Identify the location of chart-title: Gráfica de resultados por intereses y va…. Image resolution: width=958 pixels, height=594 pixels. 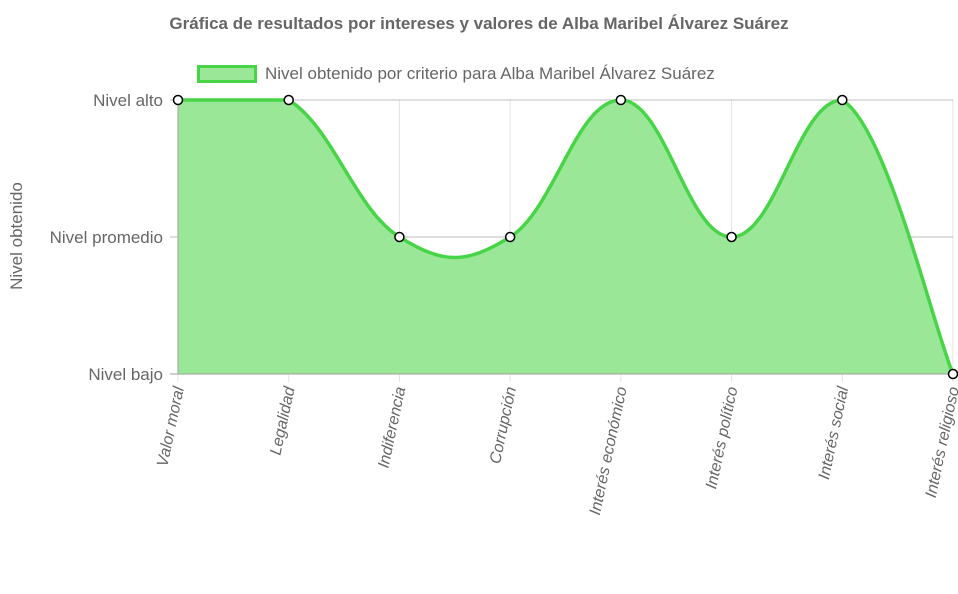
(479, 23).